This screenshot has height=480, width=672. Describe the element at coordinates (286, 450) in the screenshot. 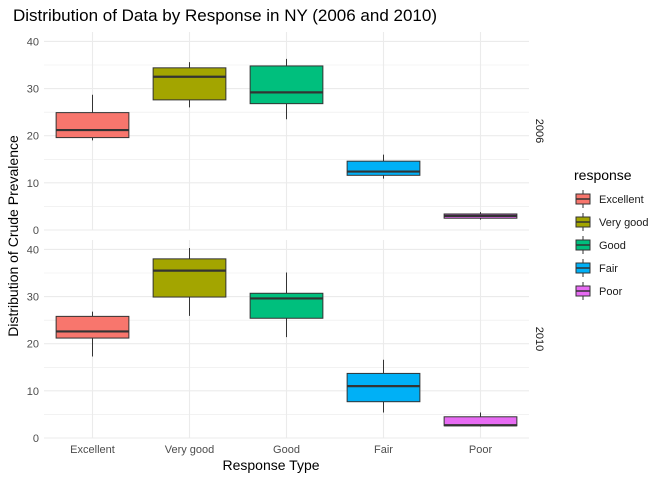

I see `x-tick-label: Good` at that location.